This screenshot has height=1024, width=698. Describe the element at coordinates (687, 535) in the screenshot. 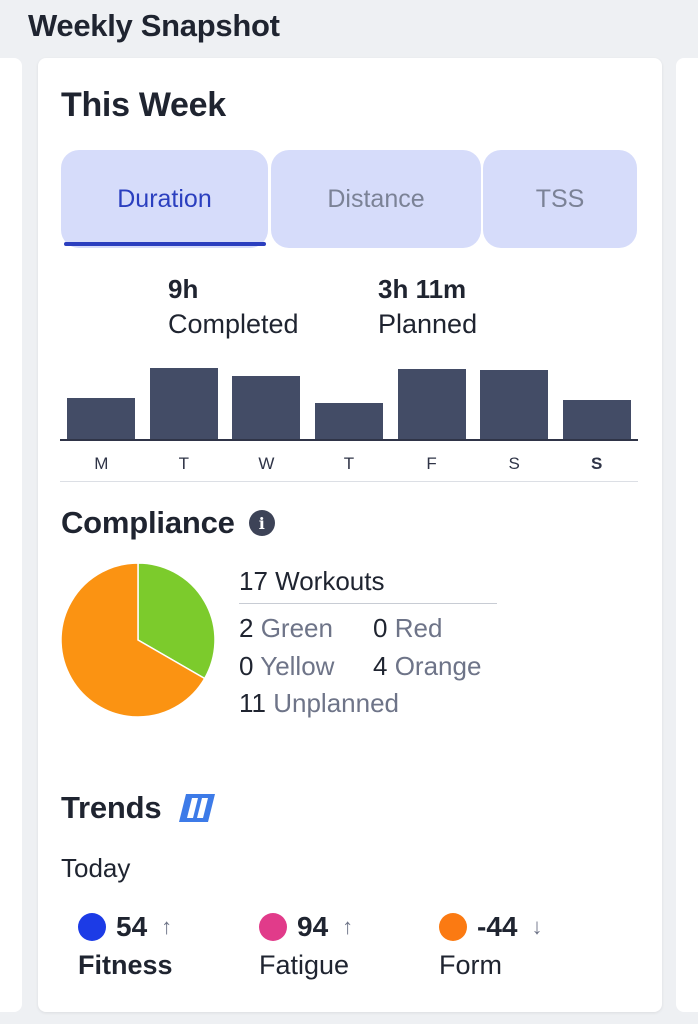

I see `next-card-peek` at that location.